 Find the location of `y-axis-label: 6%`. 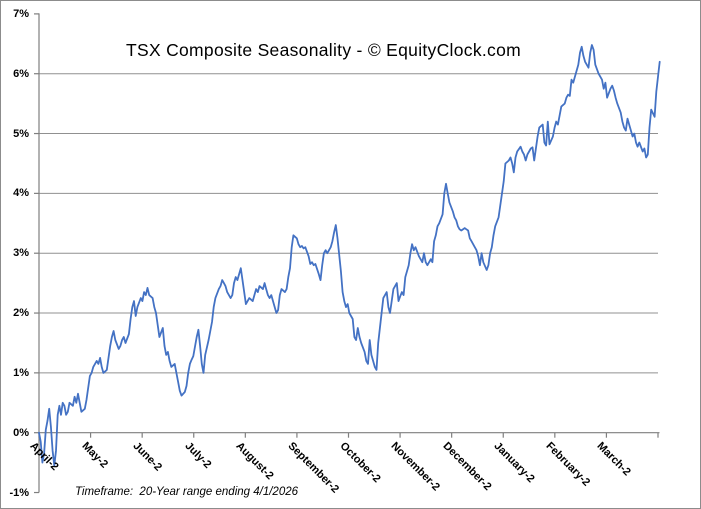

y-axis-label: 6% is located at coordinates (21, 73).